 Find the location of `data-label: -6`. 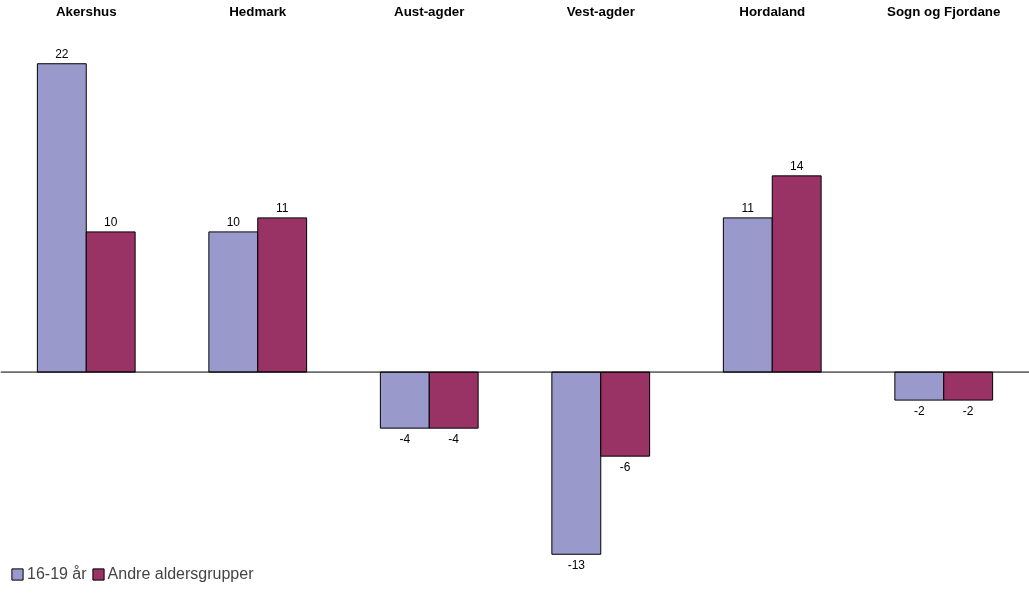

data-label: -6 is located at coordinates (625, 467).